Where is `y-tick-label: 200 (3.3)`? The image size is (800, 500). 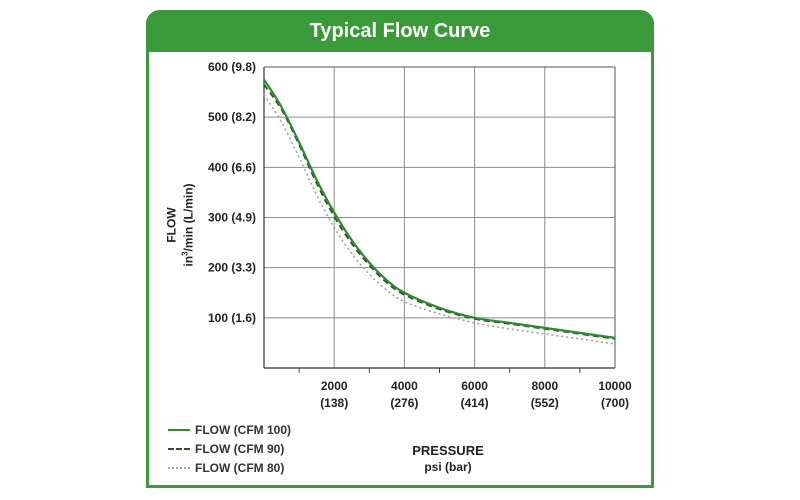 y-tick-label: 200 (3.3) is located at coordinates (232, 268).